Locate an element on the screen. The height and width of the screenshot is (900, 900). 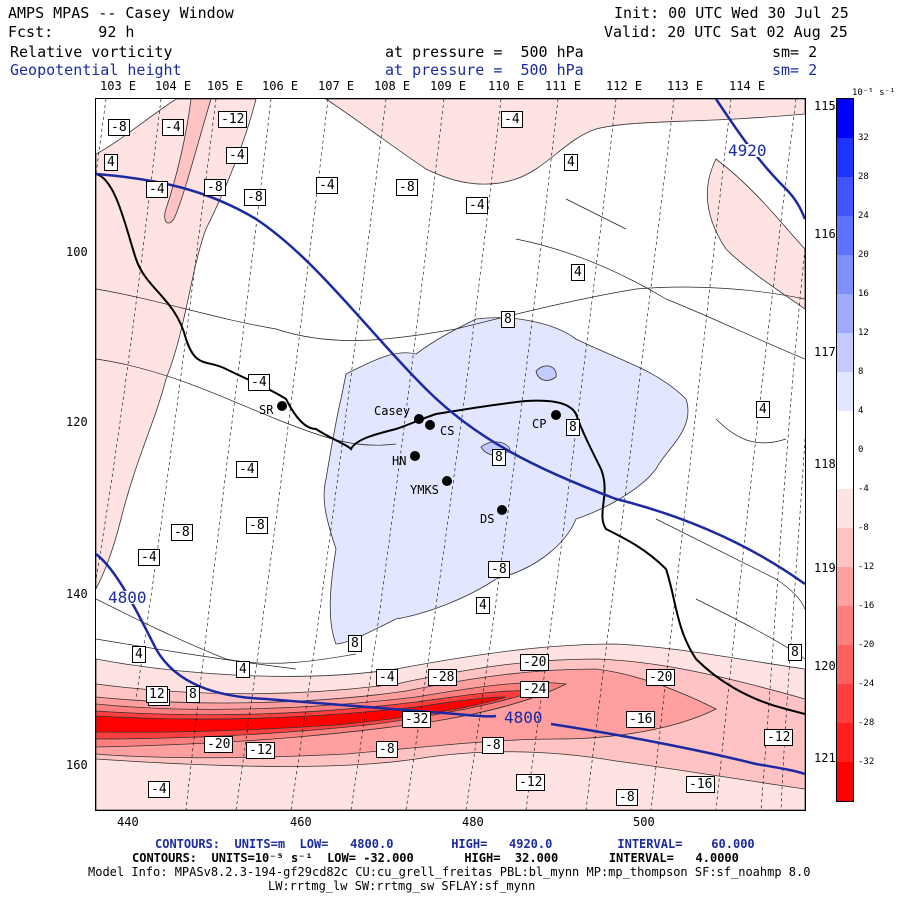
x-tick-label: 480 is located at coordinates (473, 822).